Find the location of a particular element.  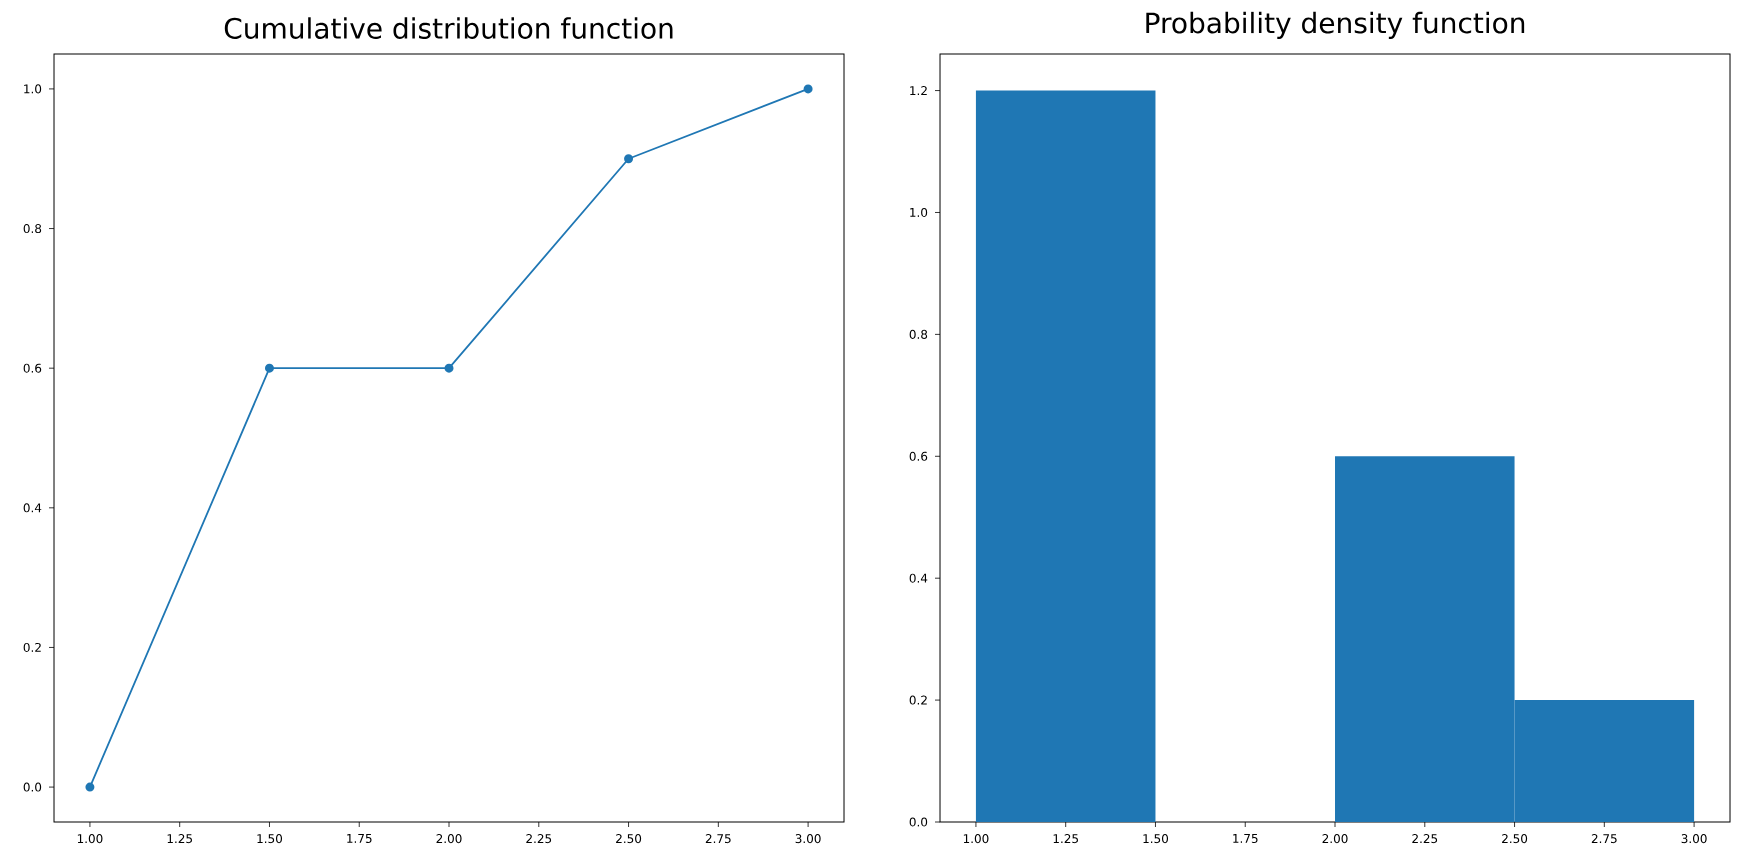

chart-title: Probability density function is located at coordinates (1335, 25).